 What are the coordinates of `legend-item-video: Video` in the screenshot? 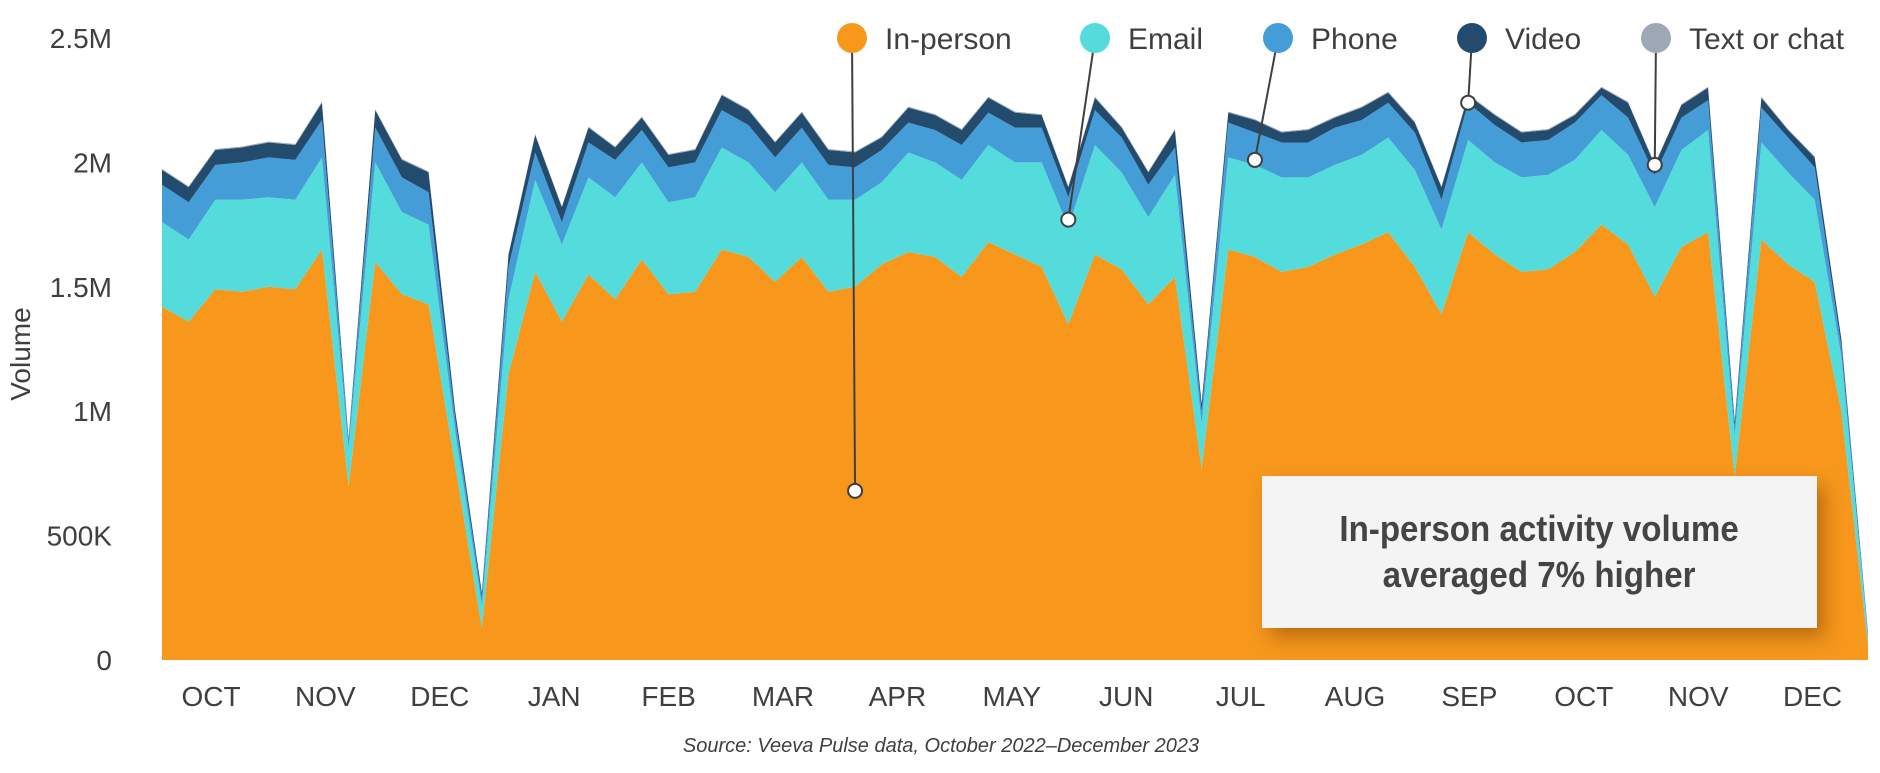 It's located at (1519, 67).